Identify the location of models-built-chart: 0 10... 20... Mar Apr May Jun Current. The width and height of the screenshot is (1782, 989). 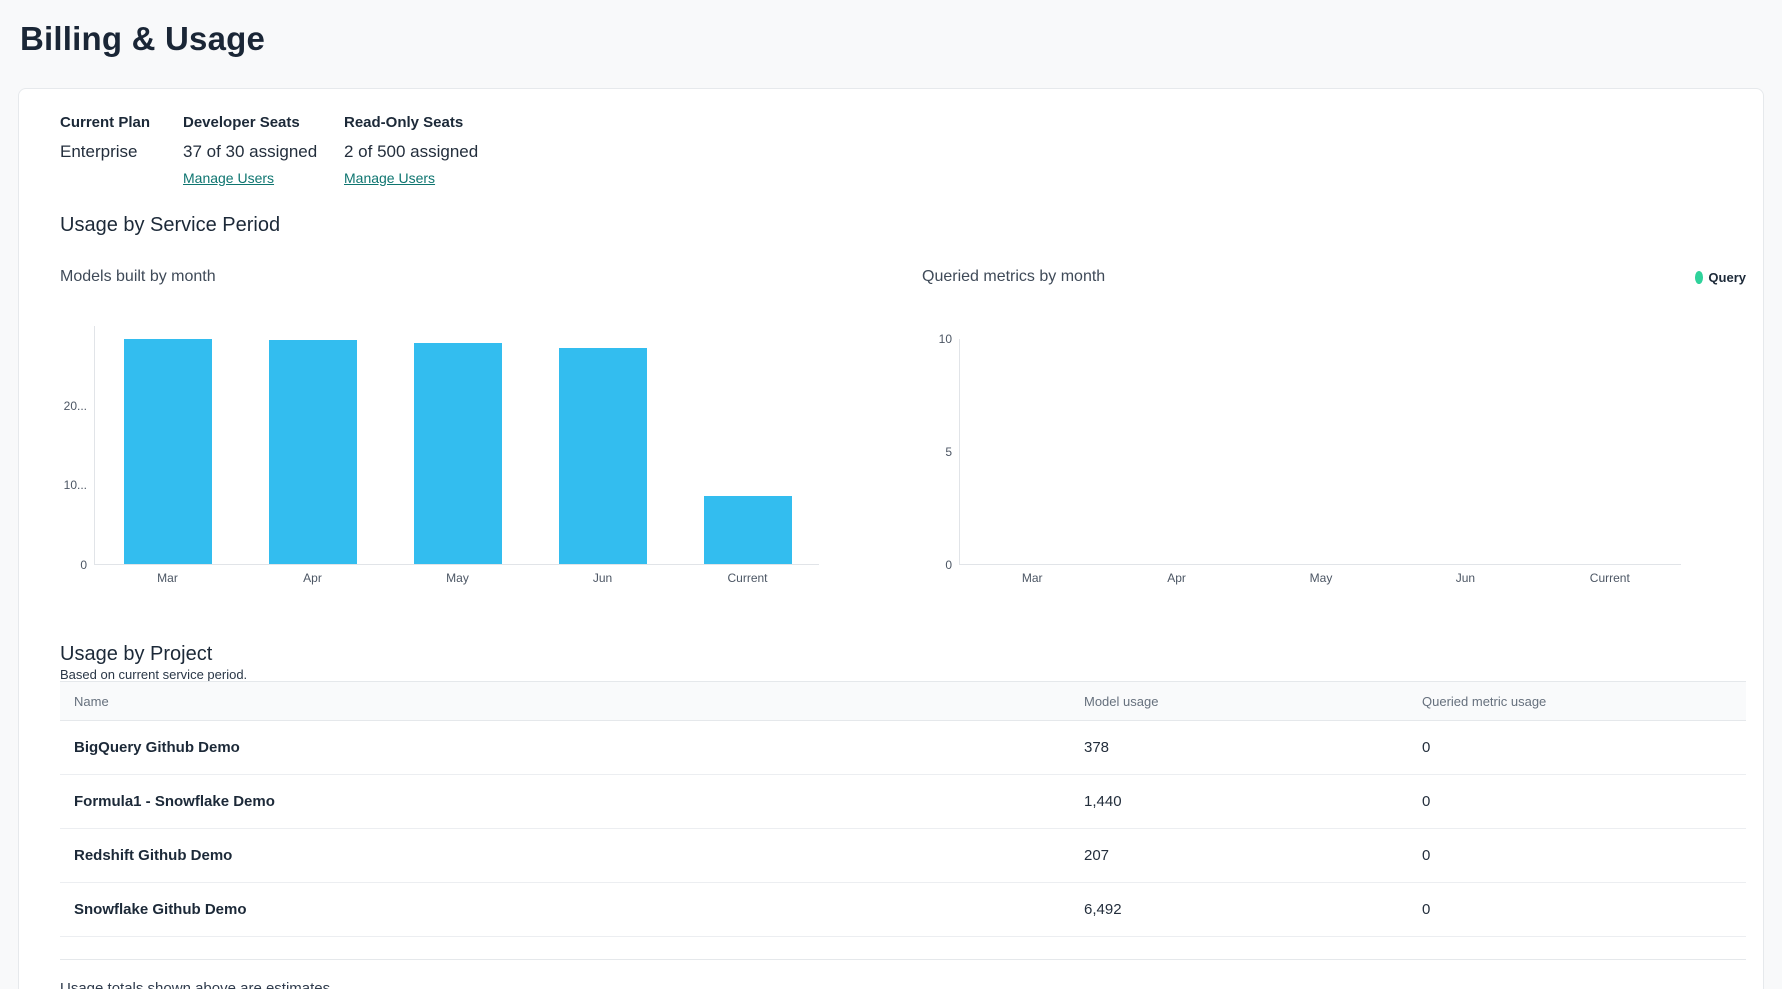
(441, 455).